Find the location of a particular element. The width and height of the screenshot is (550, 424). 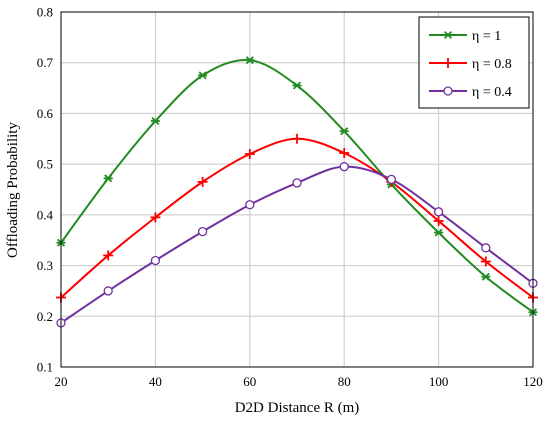

y-tick-label: 0.6 is located at coordinates (45, 113).